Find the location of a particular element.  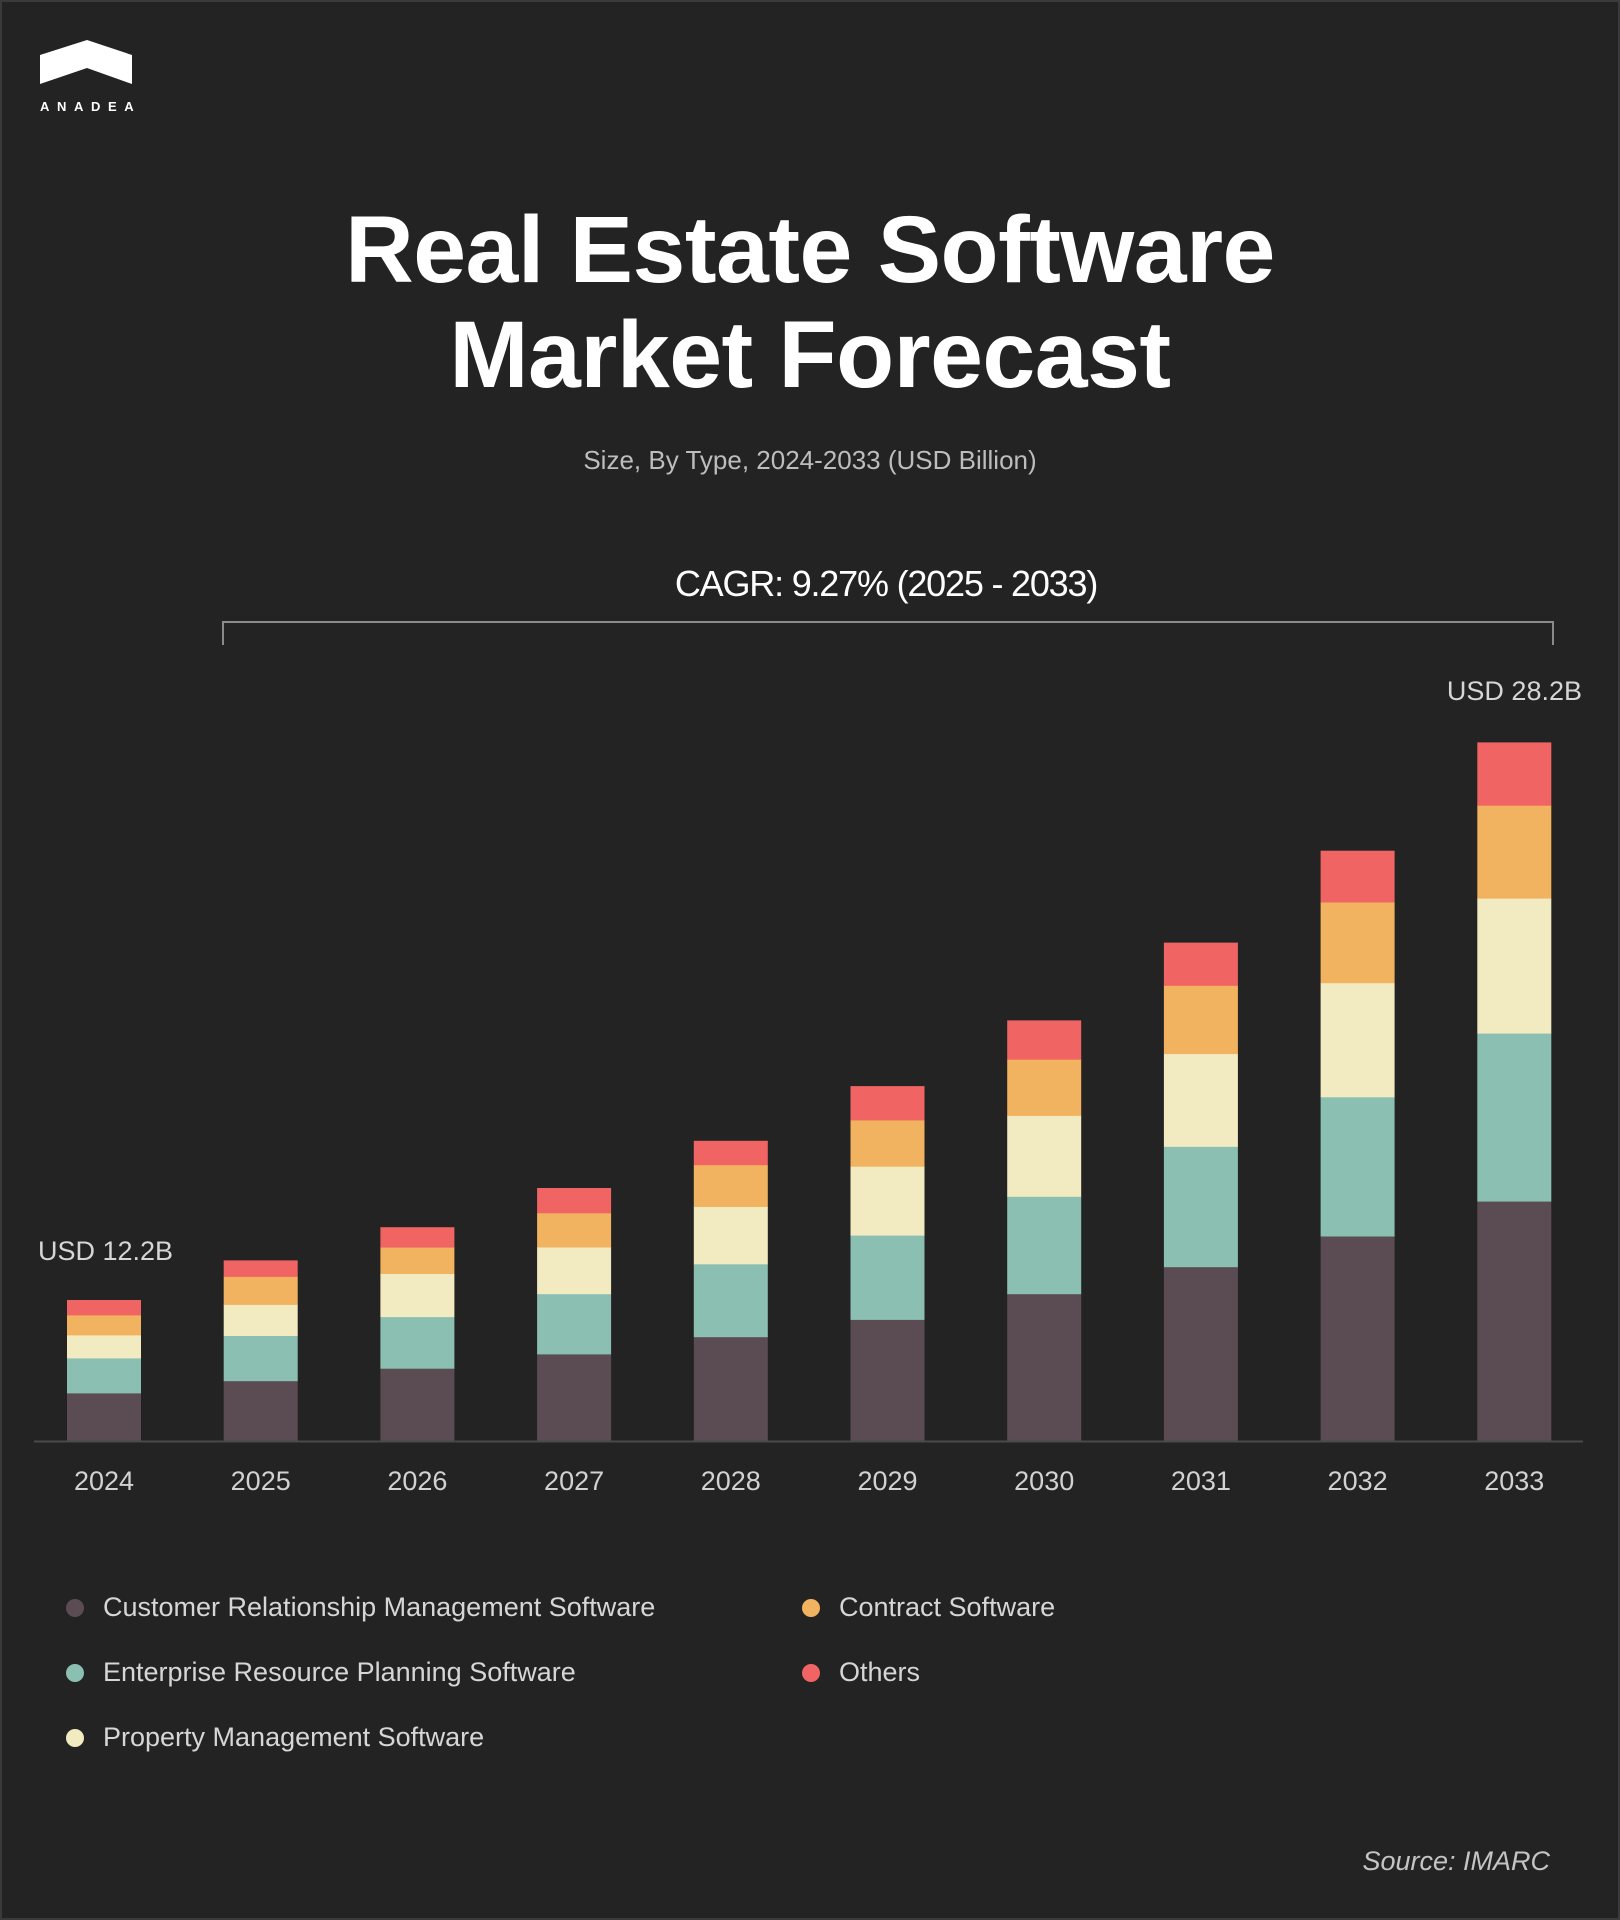

x-tick-label: 2026 is located at coordinates (417, 1481).